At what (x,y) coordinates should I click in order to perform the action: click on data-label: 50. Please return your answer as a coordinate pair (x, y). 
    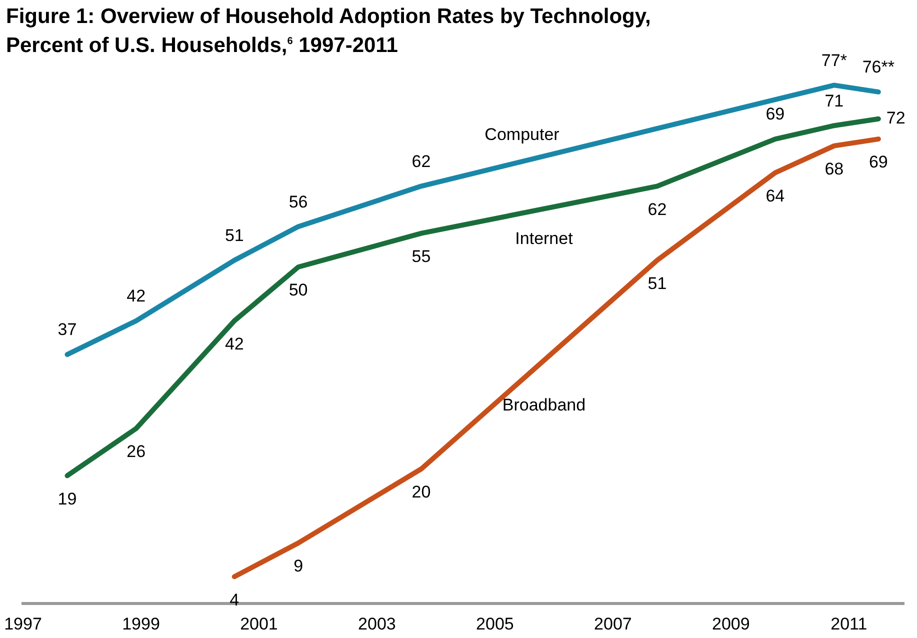
    Looking at the image, I should click on (298, 290).